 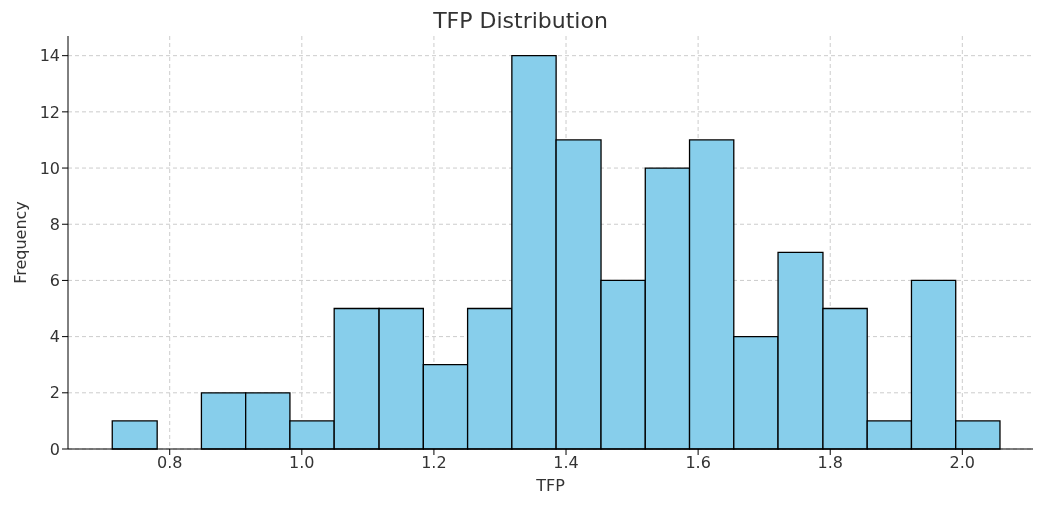 I want to click on x-tick-label: 1.4, so click(x=566, y=463).